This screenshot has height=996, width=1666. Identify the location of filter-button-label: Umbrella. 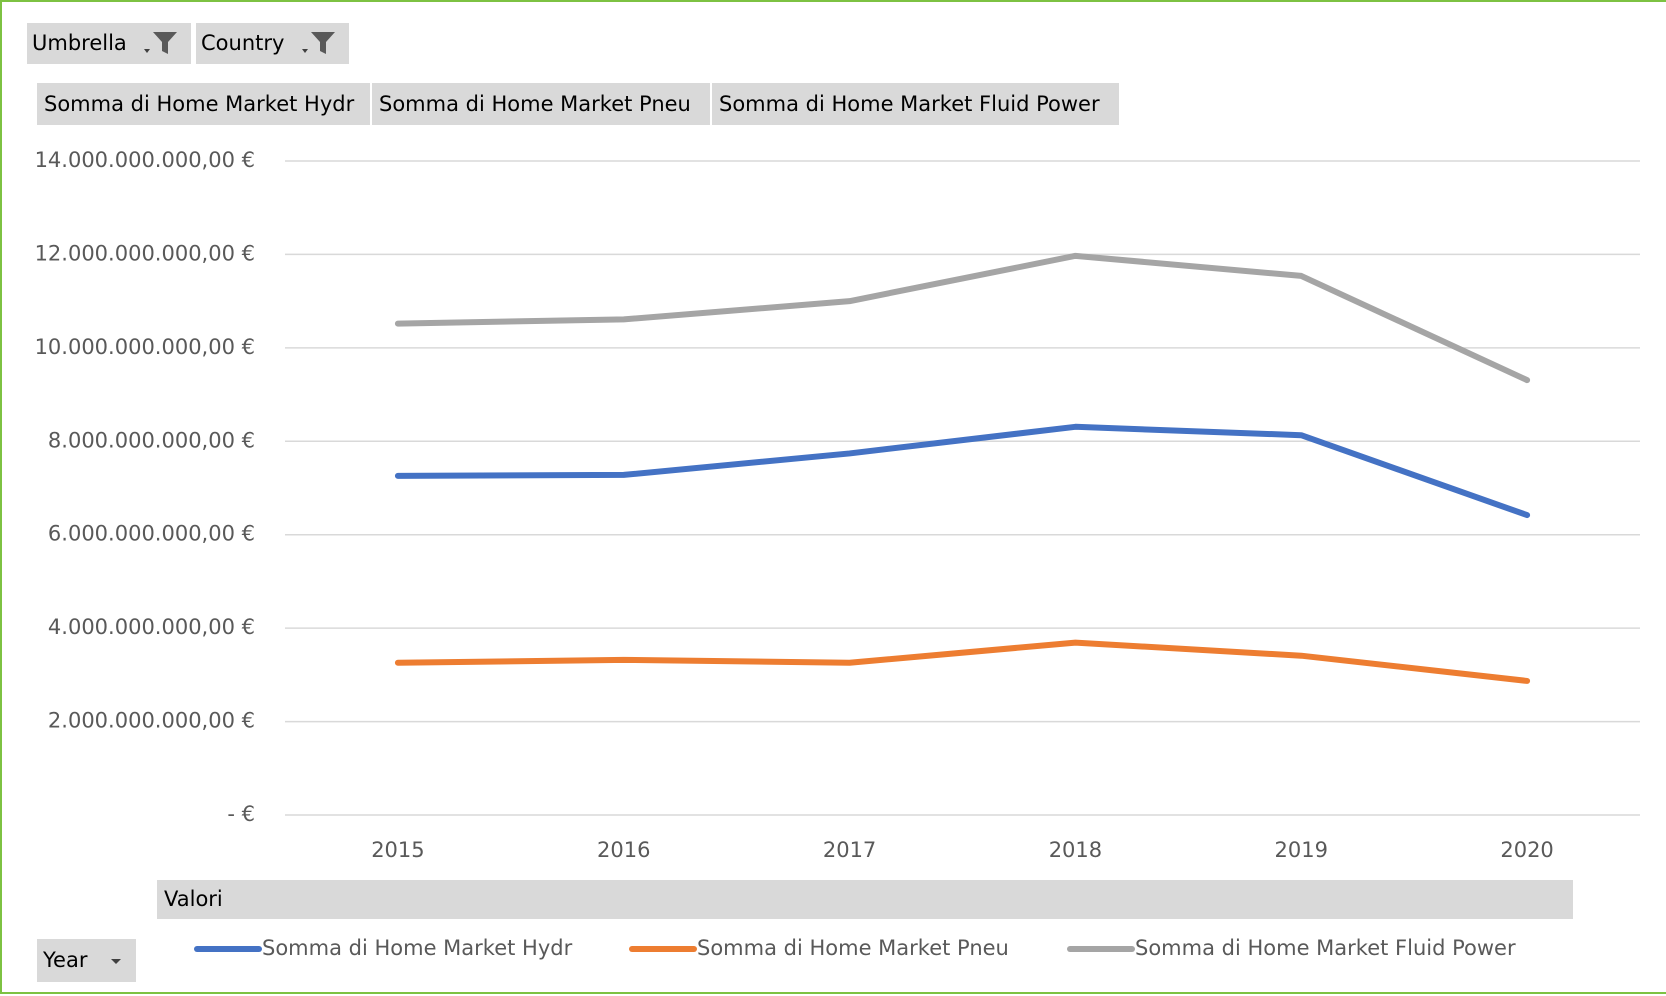
(79, 43).